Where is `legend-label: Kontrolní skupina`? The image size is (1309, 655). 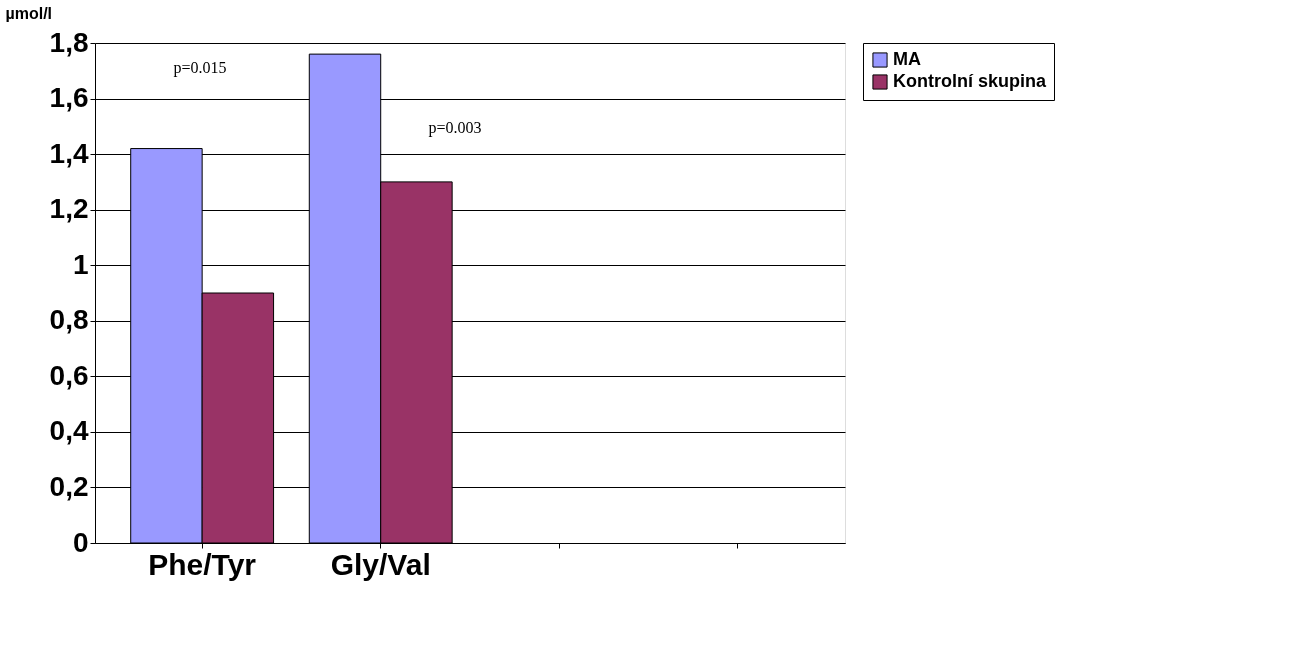 legend-label: Kontrolní skupina is located at coordinates (970, 81).